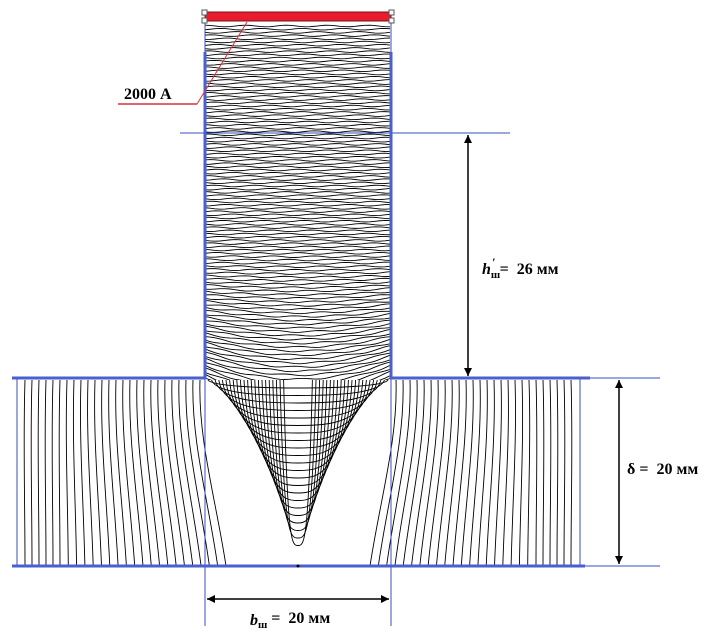 The height and width of the screenshot is (633, 713). I want to click on tooth-left-wall, so click(109, 216).